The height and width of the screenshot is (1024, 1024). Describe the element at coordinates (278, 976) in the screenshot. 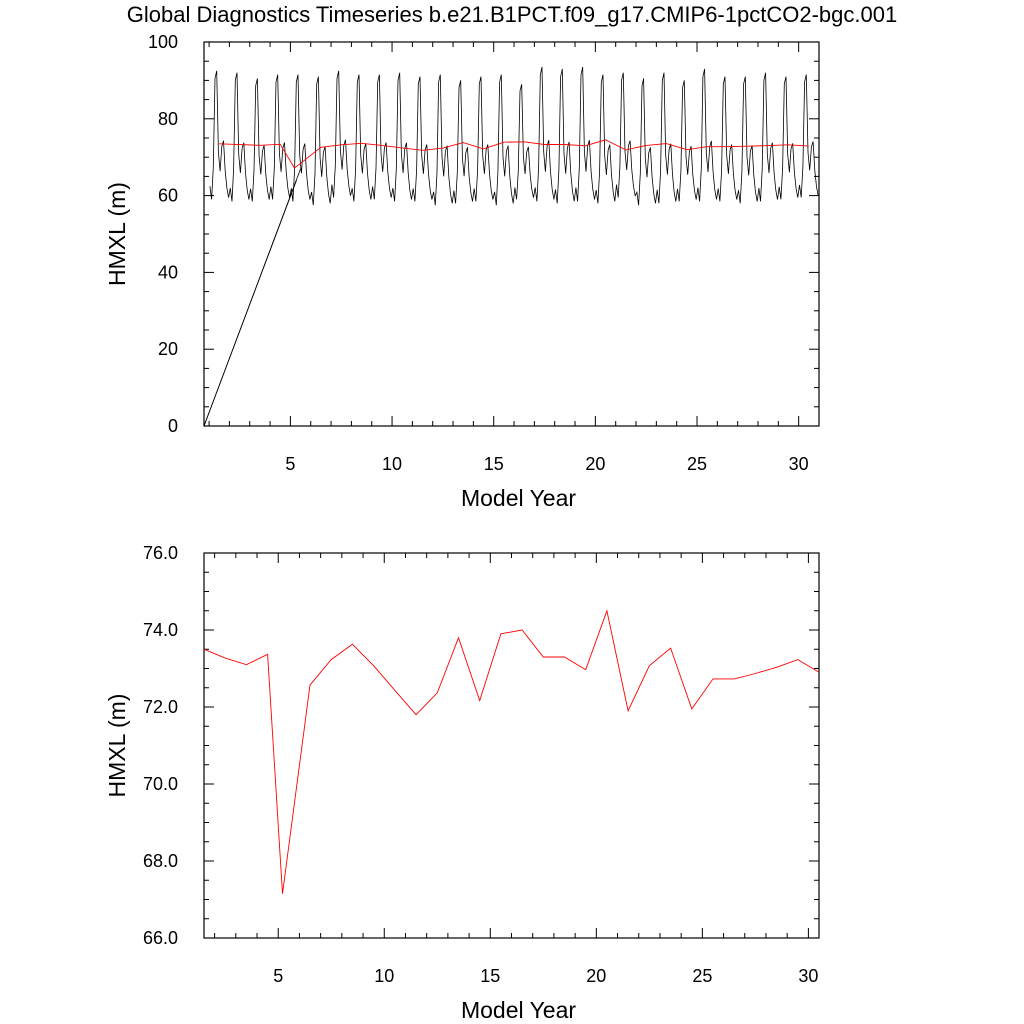

I see `chart2-x-tick-label: 5` at that location.